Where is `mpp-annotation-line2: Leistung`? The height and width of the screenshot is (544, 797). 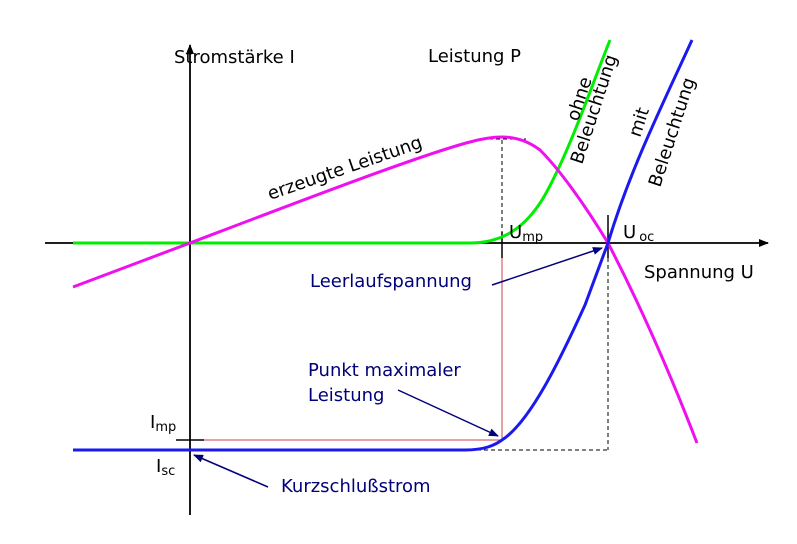 mpp-annotation-line2: Leistung is located at coordinates (346, 395).